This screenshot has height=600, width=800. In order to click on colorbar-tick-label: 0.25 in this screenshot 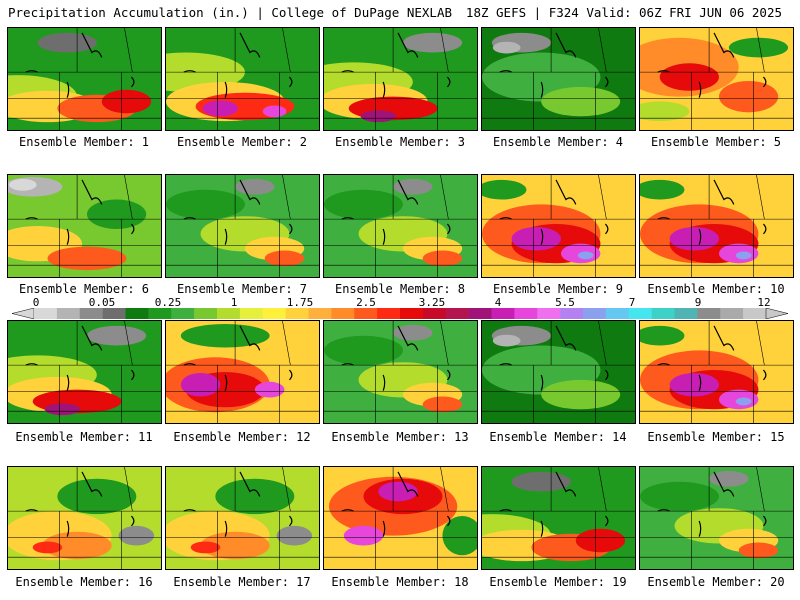, I will do `click(168, 302)`.